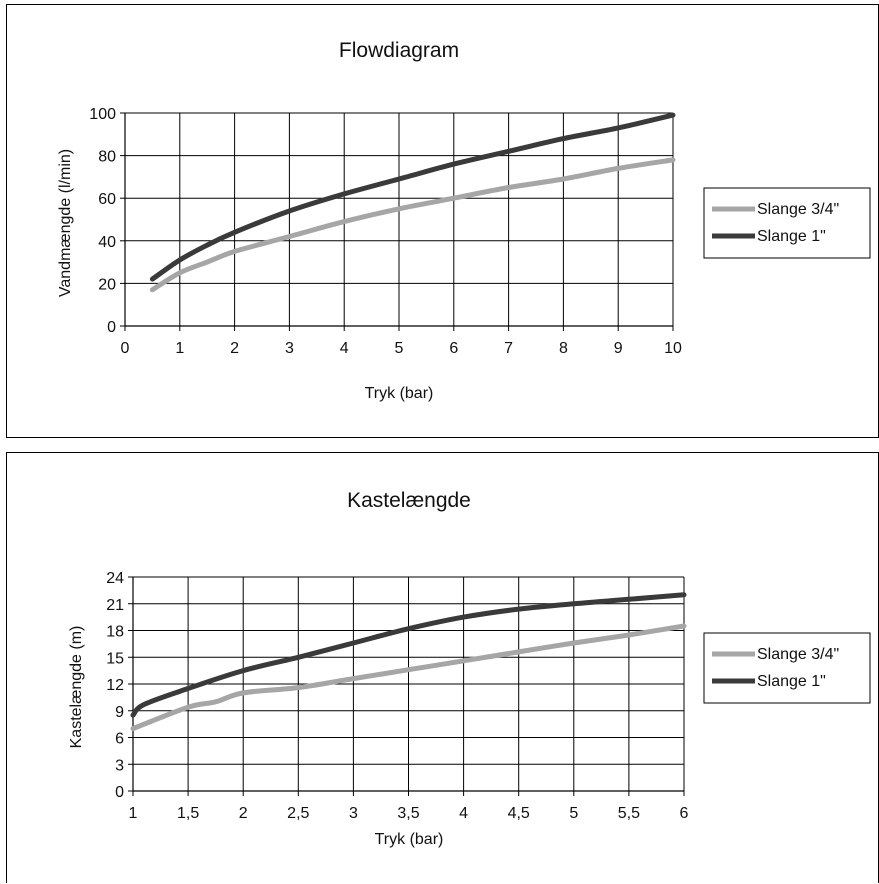 This screenshot has width=879, height=884. Describe the element at coordinates (107, 199) in the screenshot. I see `y-tick-label: 60` at that location.